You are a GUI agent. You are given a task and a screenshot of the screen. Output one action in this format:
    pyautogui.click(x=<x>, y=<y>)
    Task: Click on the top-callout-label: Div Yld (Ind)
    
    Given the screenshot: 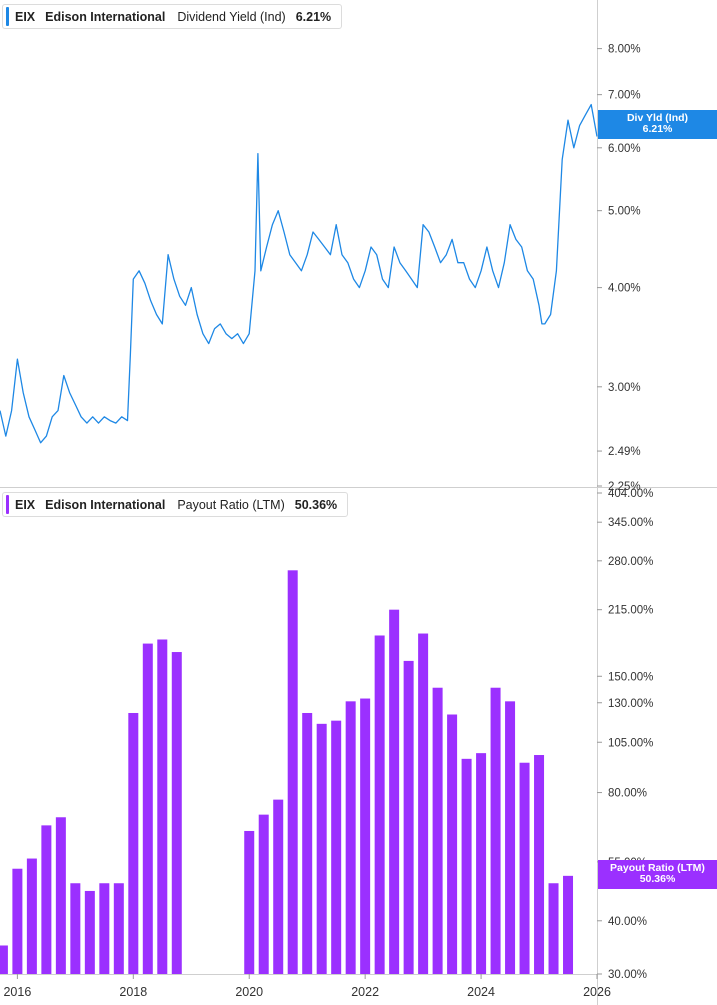 What is the action you would take?
    pyautogui.click(x=657, y=118)
    